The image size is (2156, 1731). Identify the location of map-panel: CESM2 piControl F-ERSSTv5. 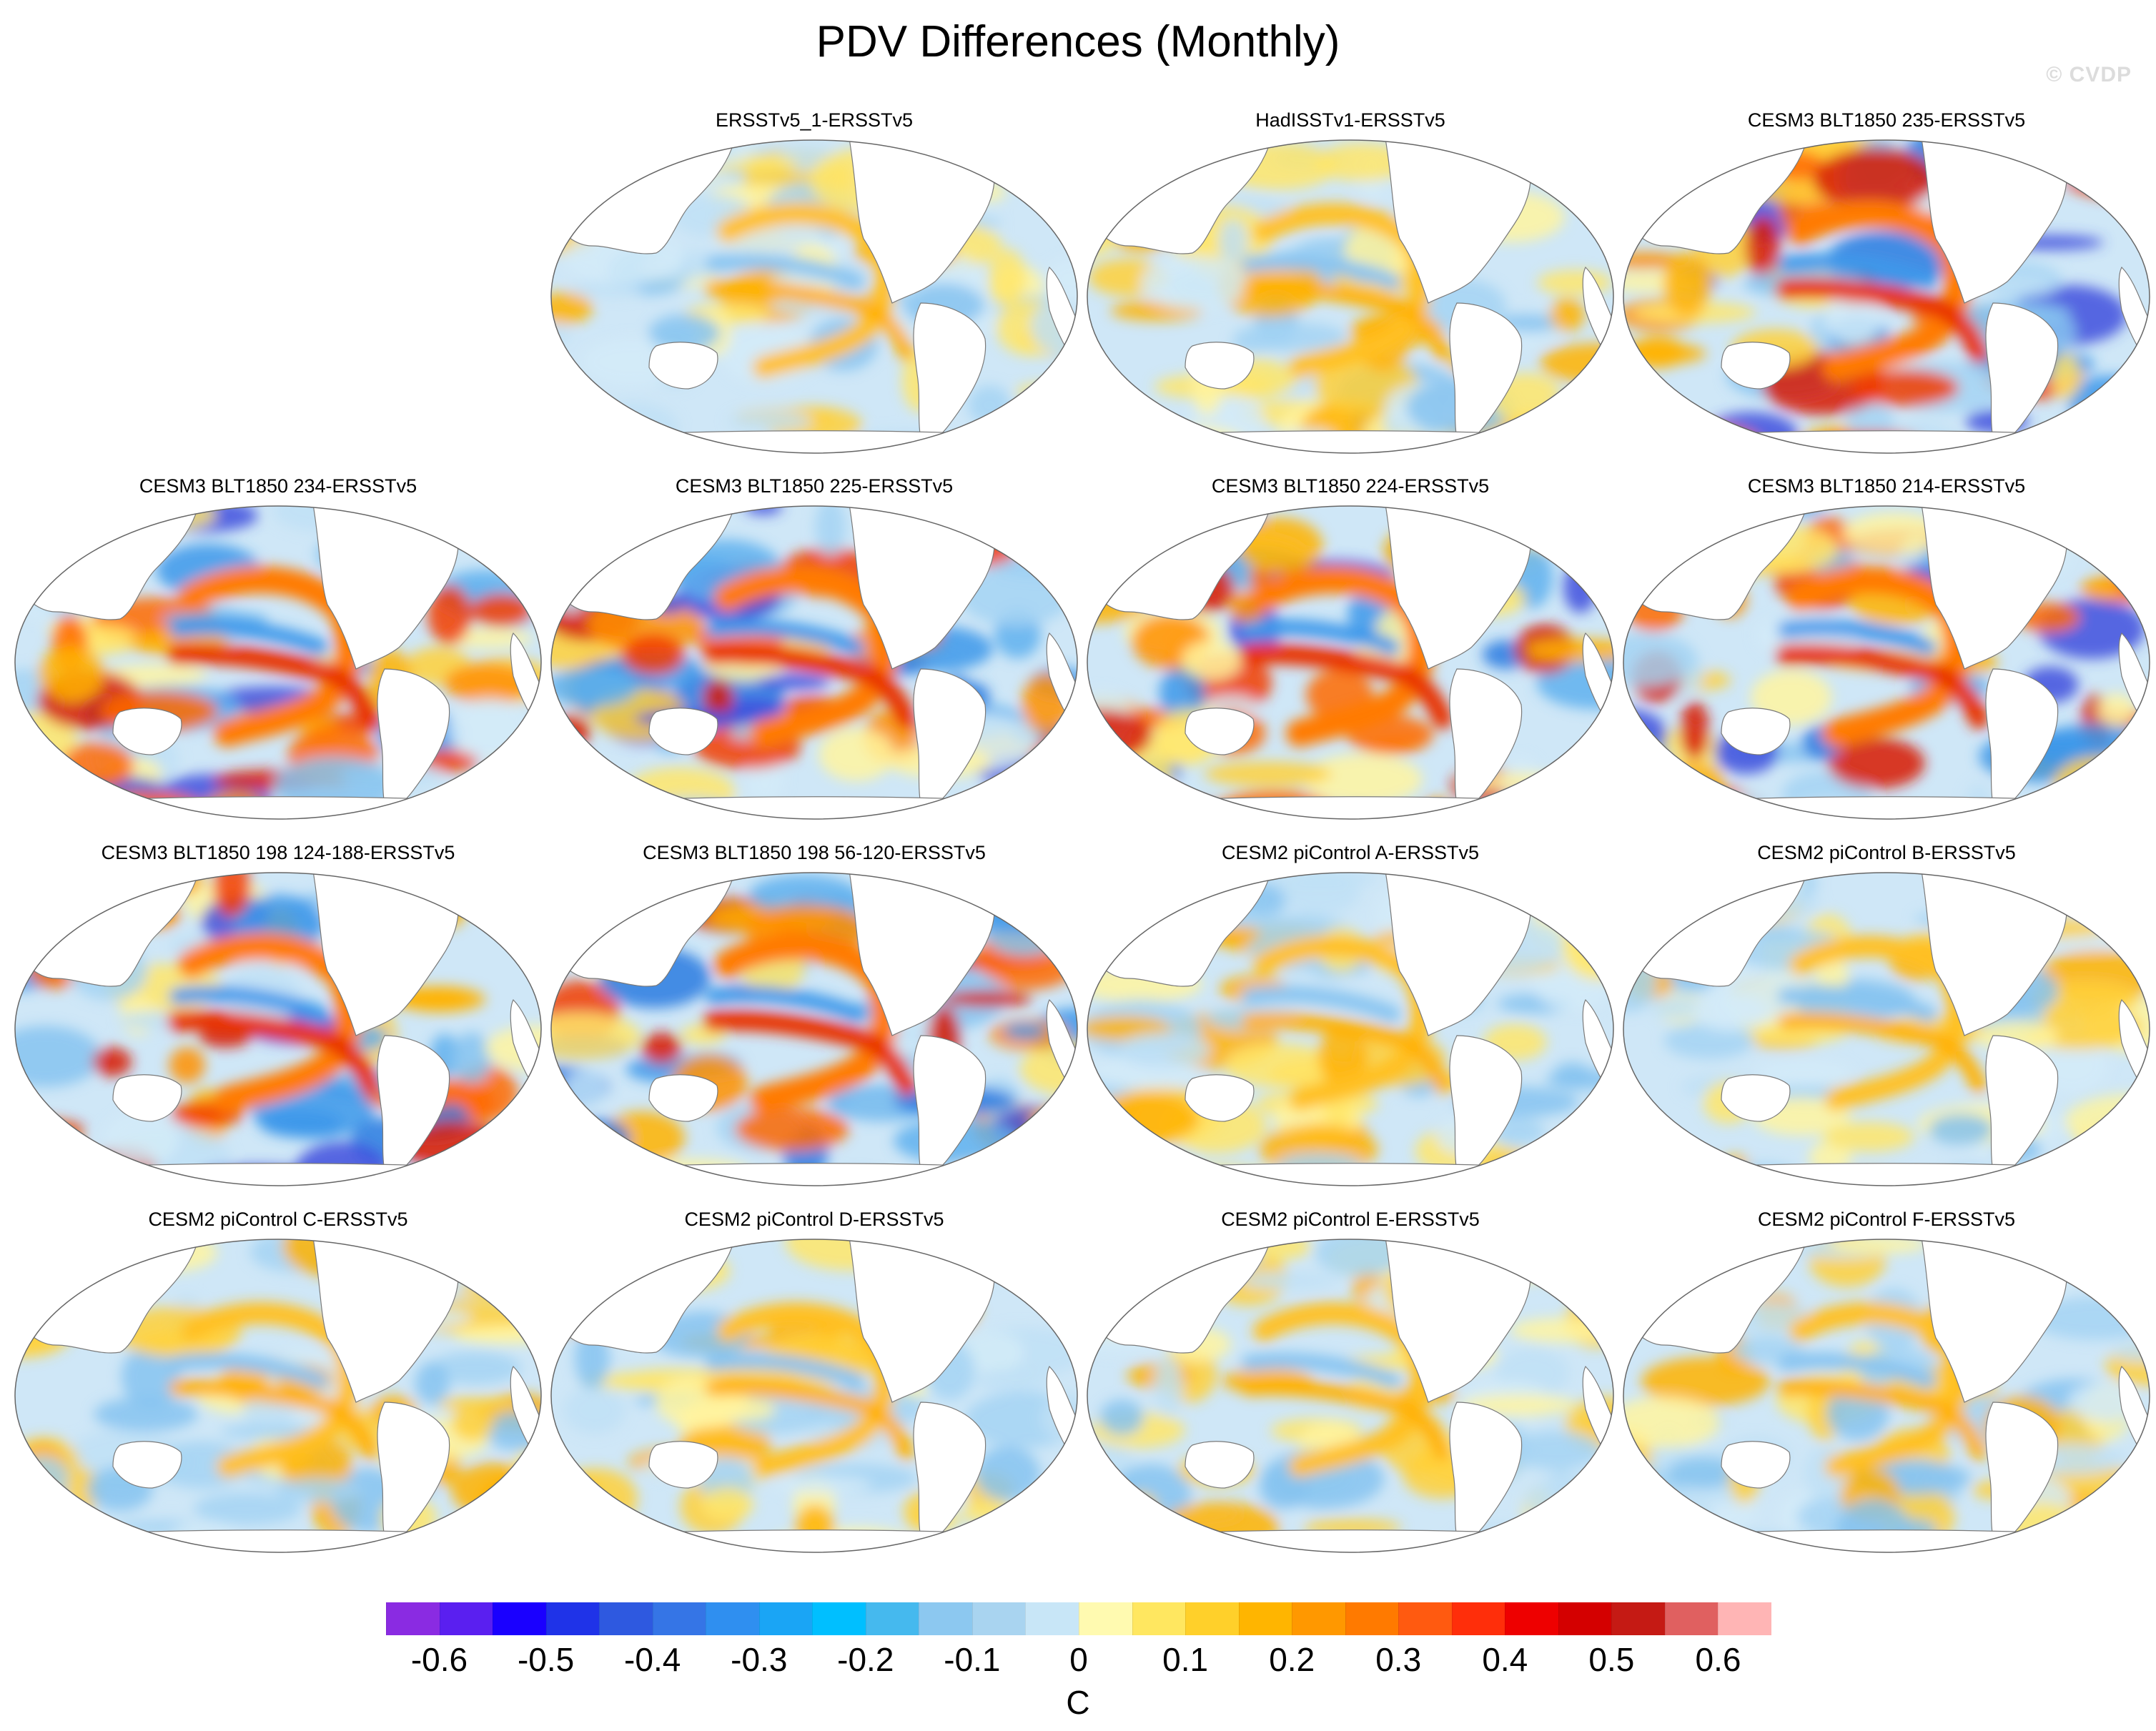
(1886, 1380).